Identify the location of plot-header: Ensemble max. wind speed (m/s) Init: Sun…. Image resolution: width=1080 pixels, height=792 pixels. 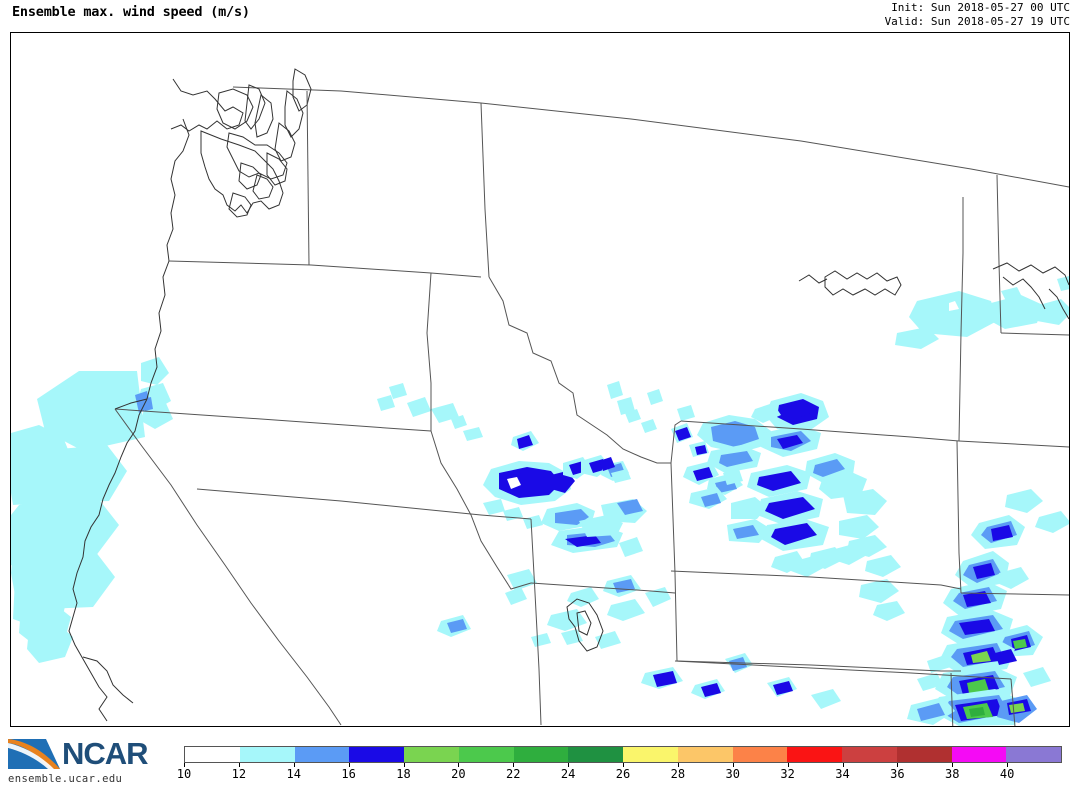
(540, 15).